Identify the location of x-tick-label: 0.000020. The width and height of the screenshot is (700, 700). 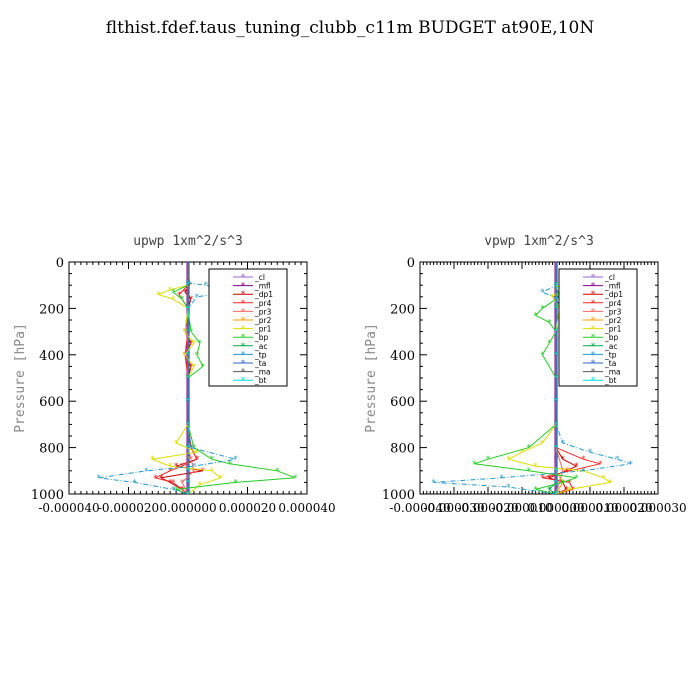
(247, 508).